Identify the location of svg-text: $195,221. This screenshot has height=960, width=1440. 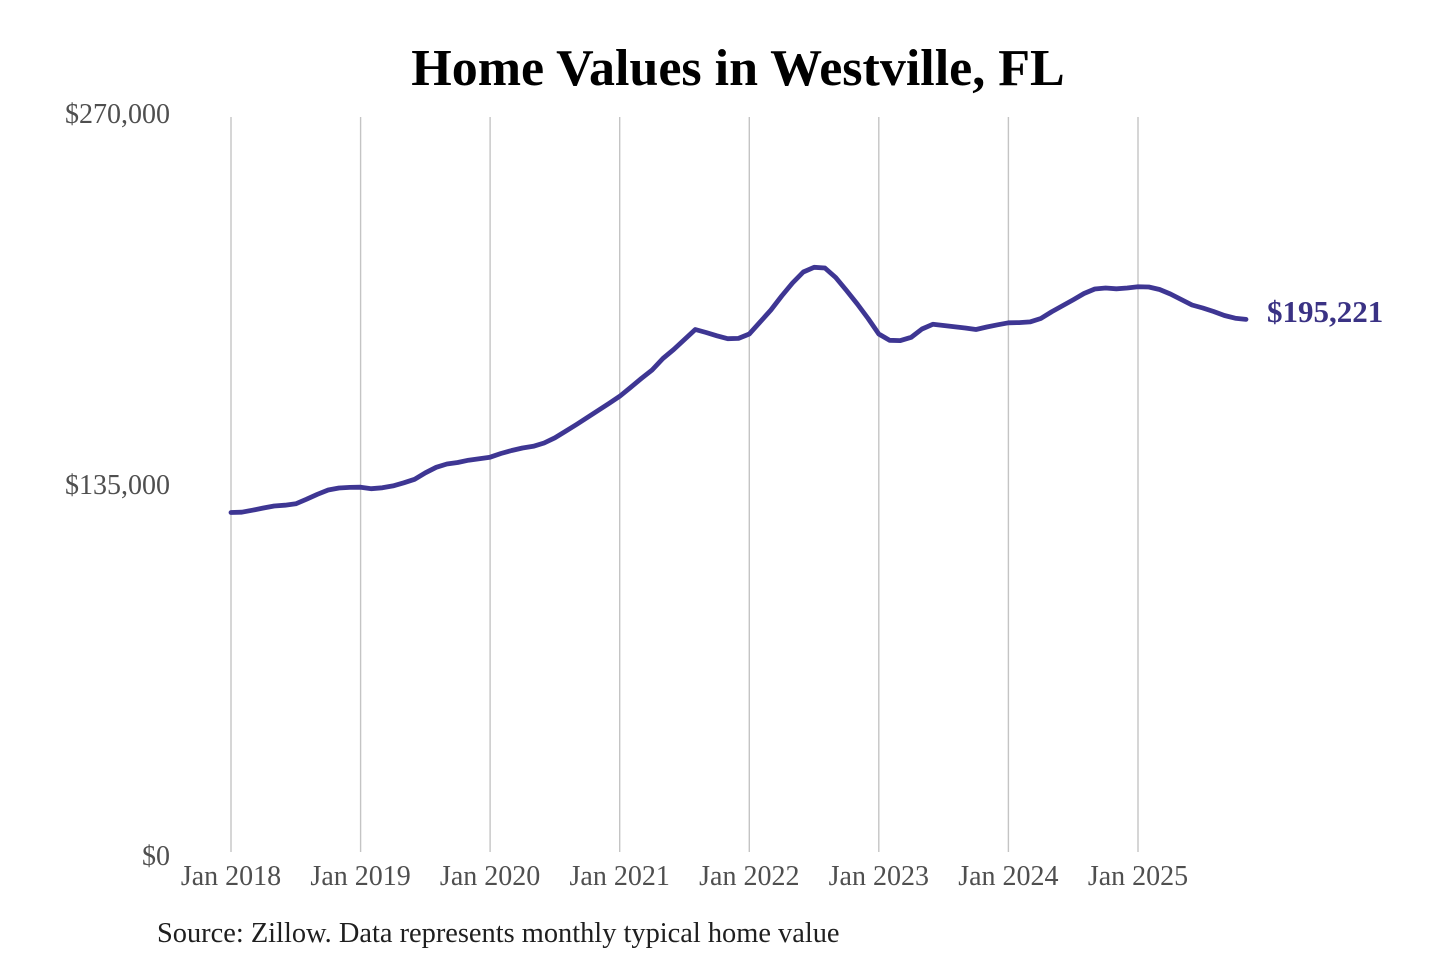
(1325, 311).